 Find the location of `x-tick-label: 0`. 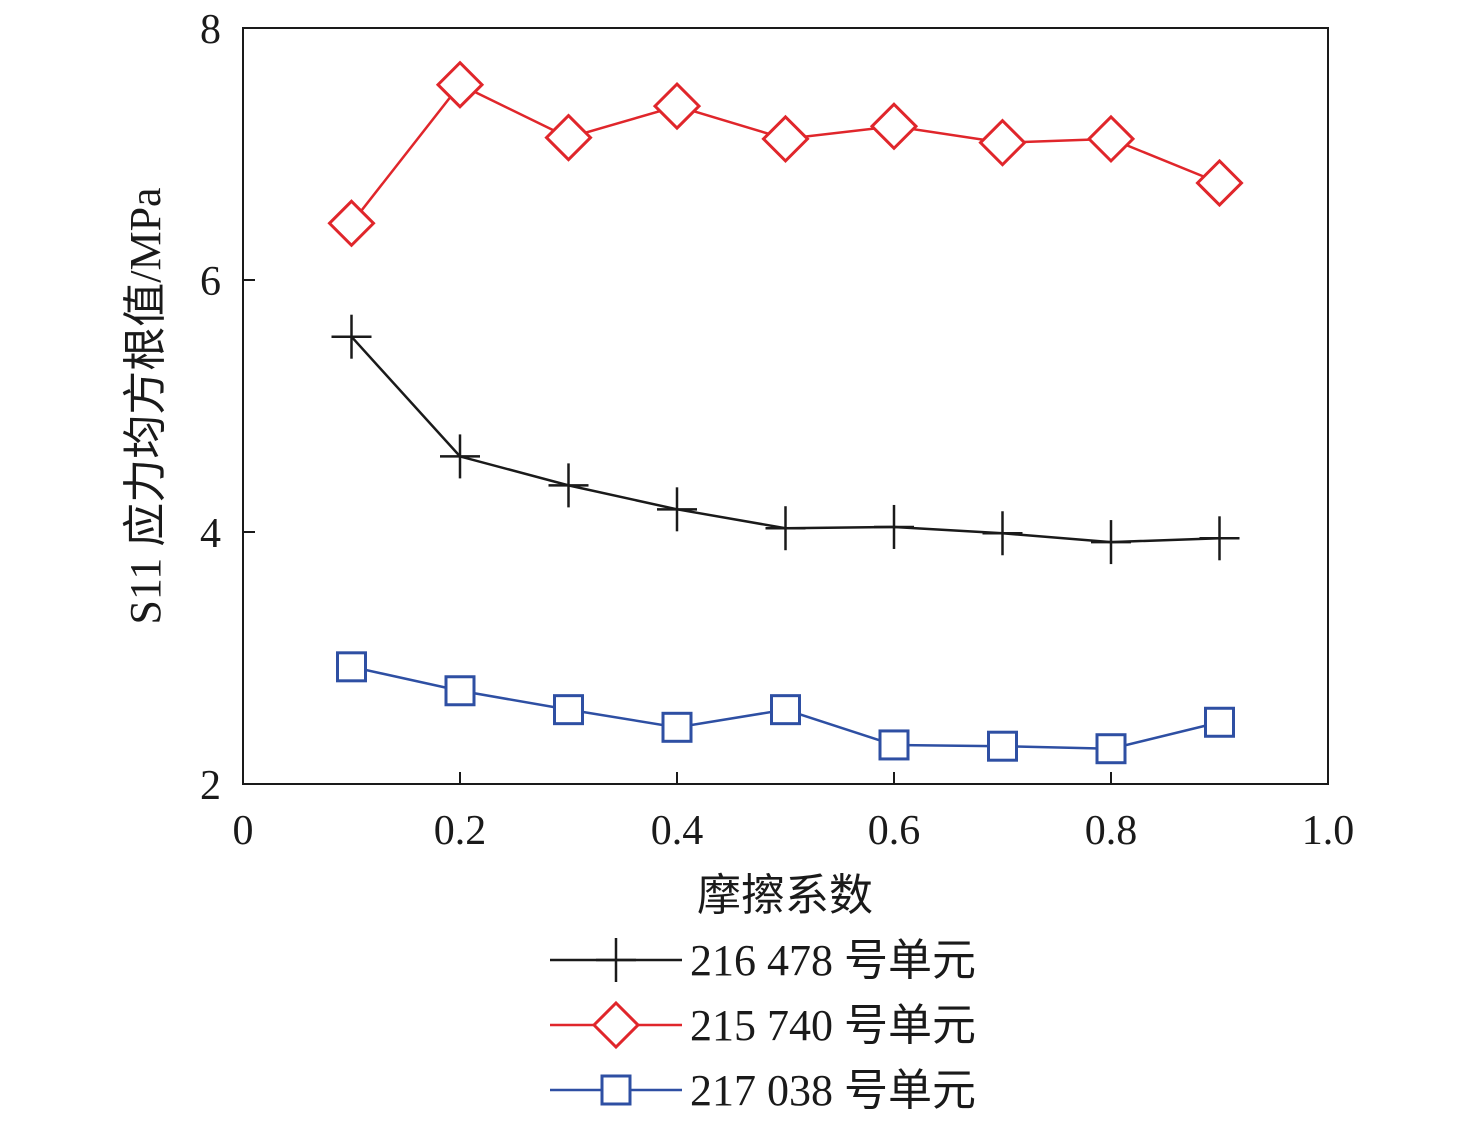

x-tick-label: 0 is located at coordinates (243, 831).